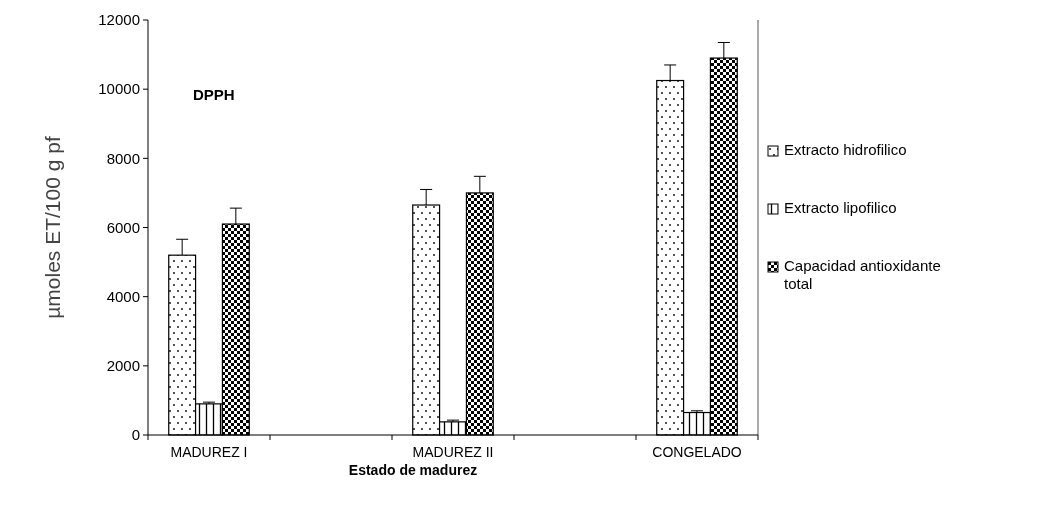  Describe the element at coordinates (123, 366) in the screenshot. I see `y-tick-label: 2000` at that location.